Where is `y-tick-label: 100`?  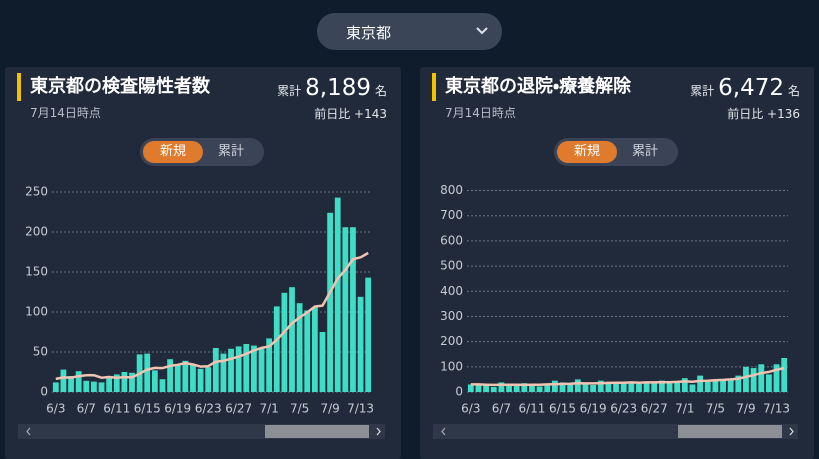 y-tick-label: 100 is located at coordinates (451, 366).